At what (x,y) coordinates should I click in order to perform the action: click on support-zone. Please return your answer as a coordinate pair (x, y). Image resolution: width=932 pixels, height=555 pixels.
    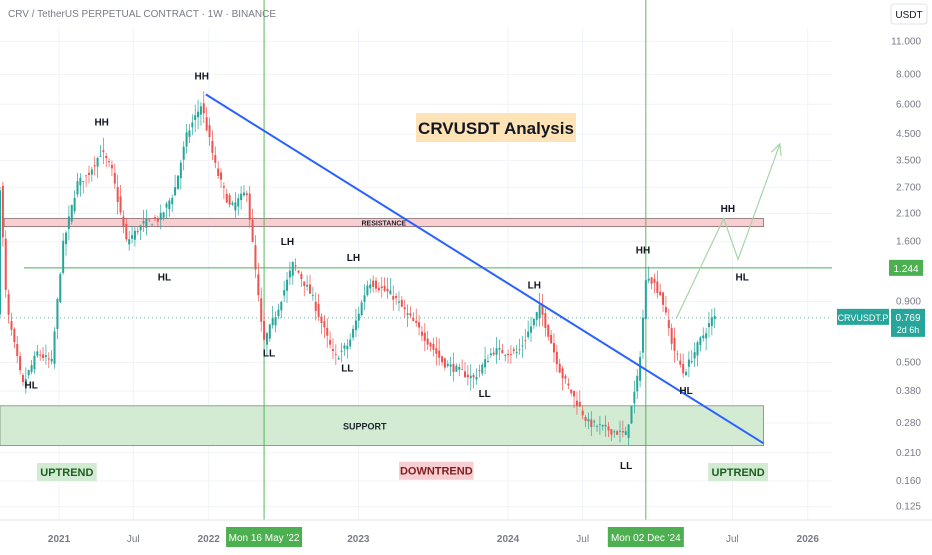
    Looking at the image, I should click on (382, 426).